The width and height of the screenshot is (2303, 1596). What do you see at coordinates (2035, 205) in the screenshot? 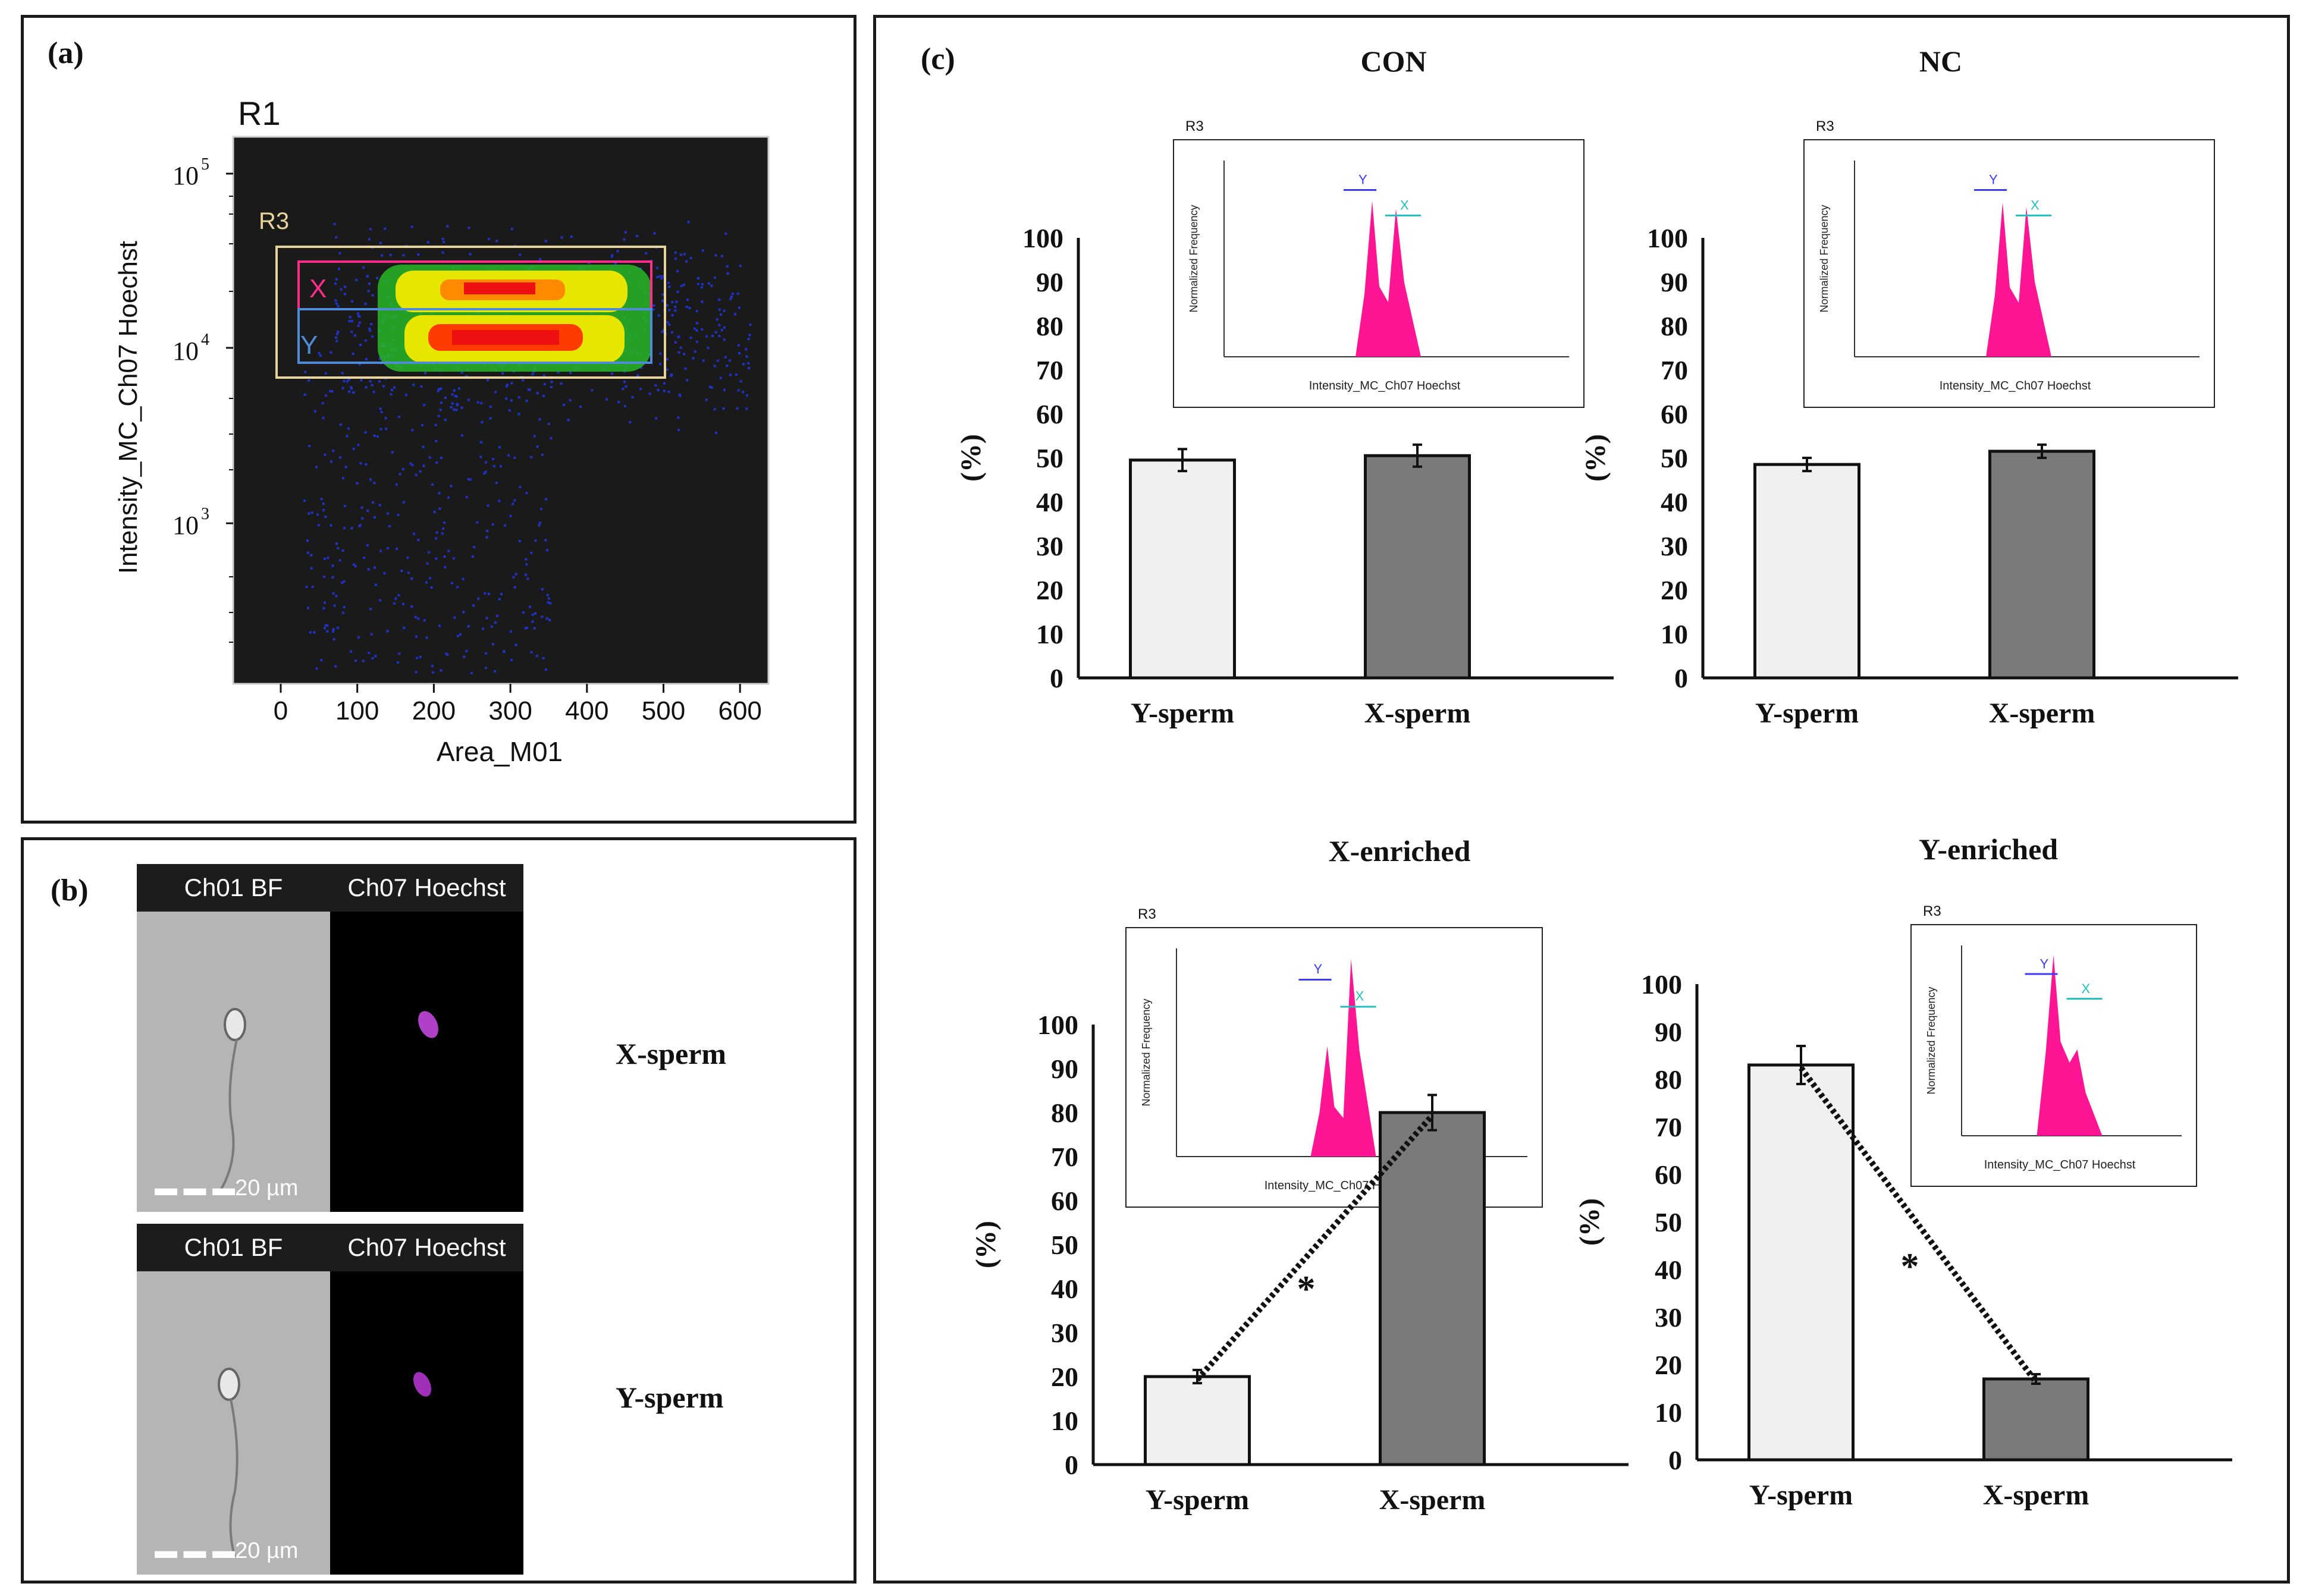
I see `inset-peak-x-label: X` at bounding box center [2035, 205].